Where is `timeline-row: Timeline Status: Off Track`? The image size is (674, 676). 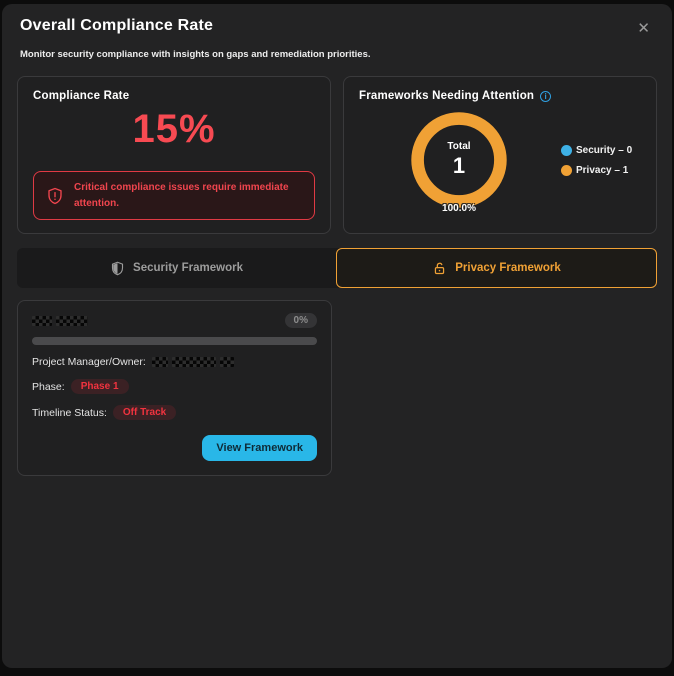 timeline-row: Timeline Status: Off Track is located at coordinates (174, 412).